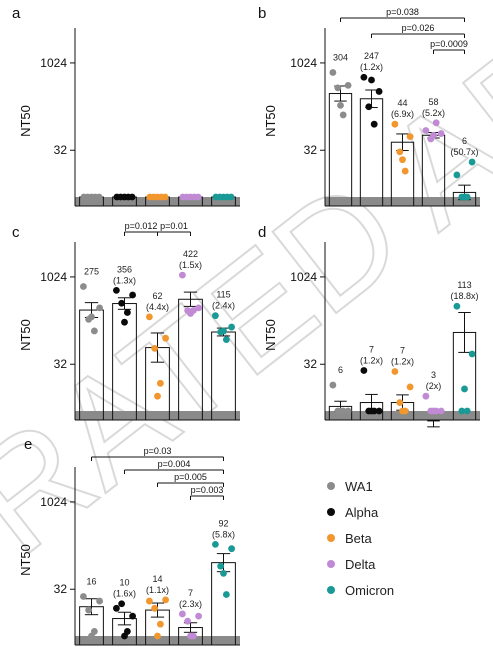  Describe the element at coordinates (262, 13) in the screenshot. I see `panel-letter: b` at that location.